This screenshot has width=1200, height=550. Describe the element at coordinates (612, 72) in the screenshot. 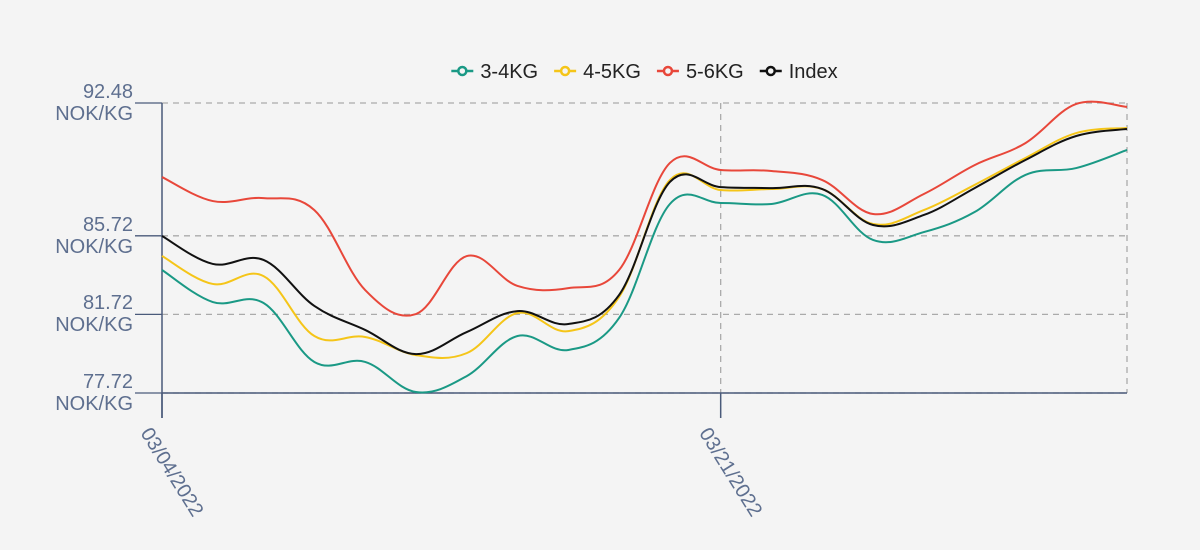

I see `legend-label: 4-5KG` at that location.